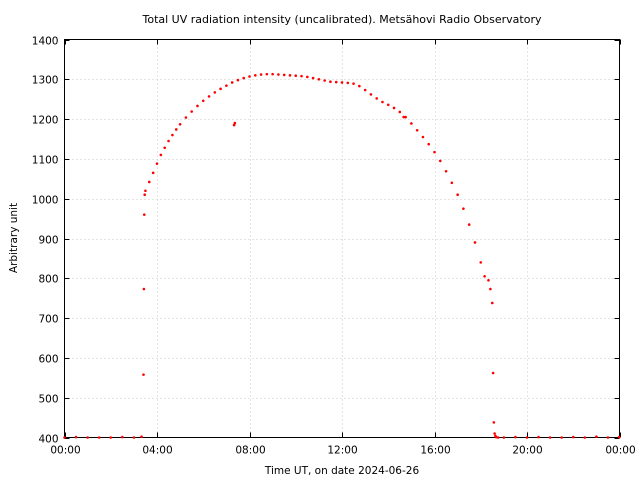 This screenshot has width=640, height=480. Describe the element at coordinates (48, 320) in the screenshot. I see `y-tick-label: 700` at that location.